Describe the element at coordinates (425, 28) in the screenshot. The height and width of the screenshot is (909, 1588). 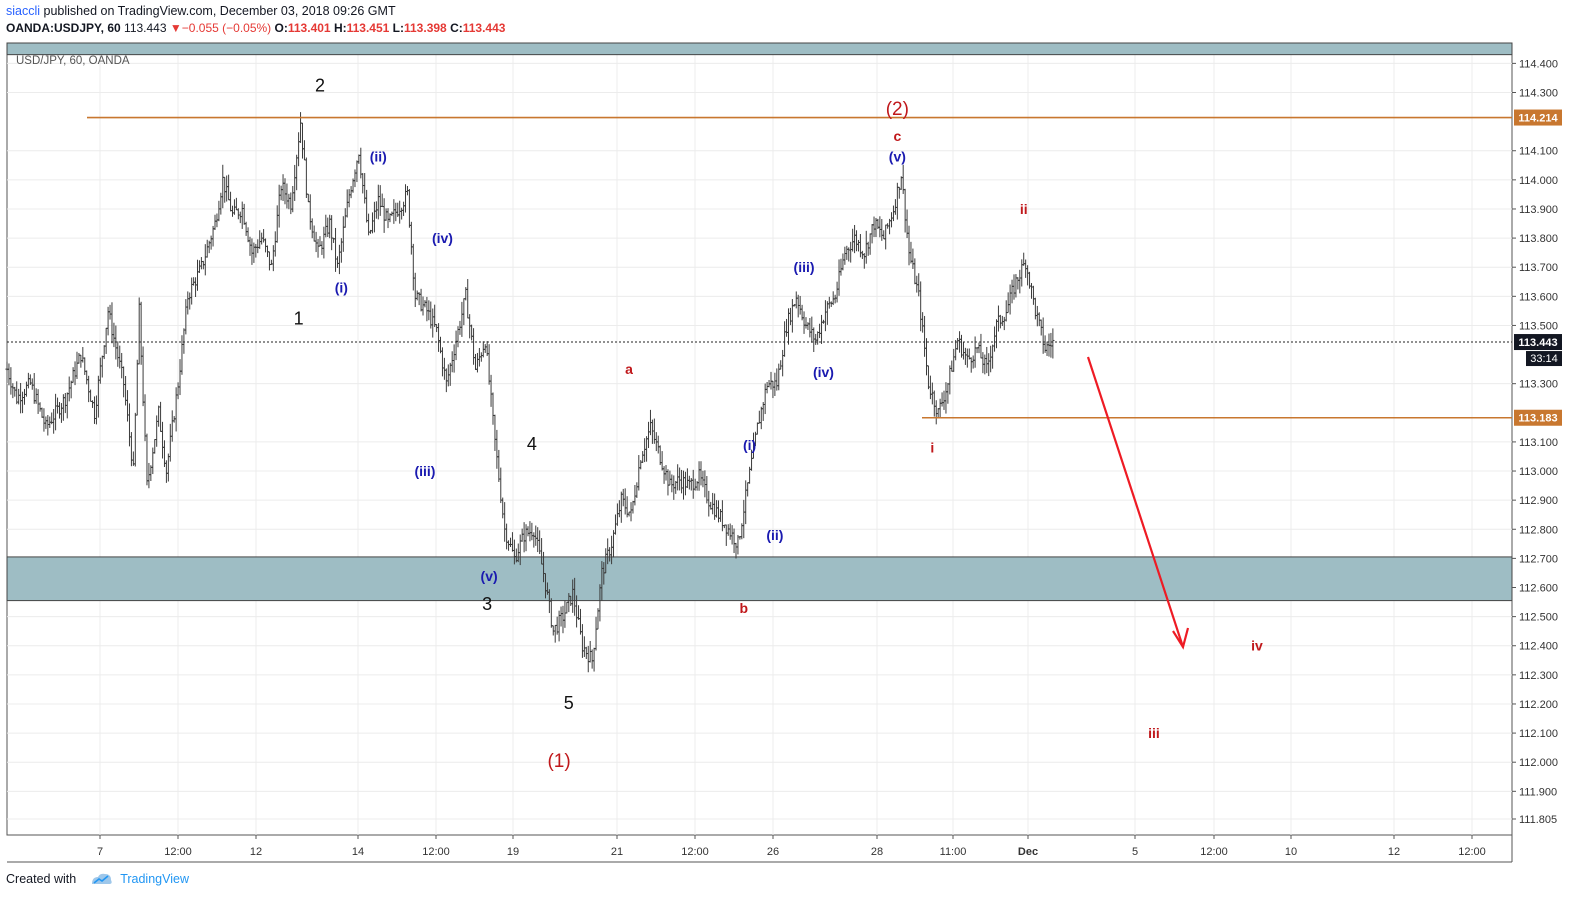
I see `low-value: 113.398` at that location.